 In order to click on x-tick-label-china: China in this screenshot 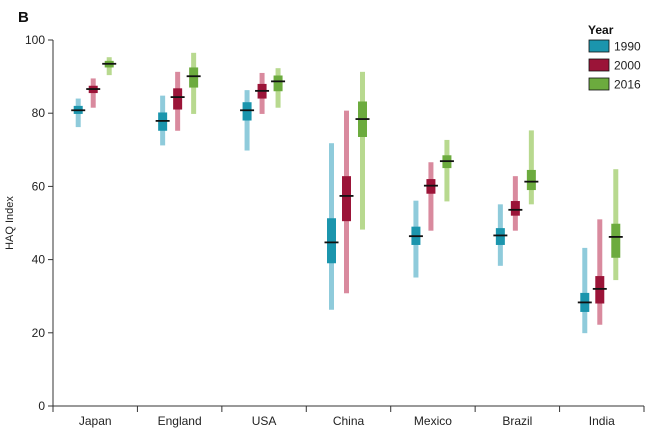, I will do `click(349, 421)`.